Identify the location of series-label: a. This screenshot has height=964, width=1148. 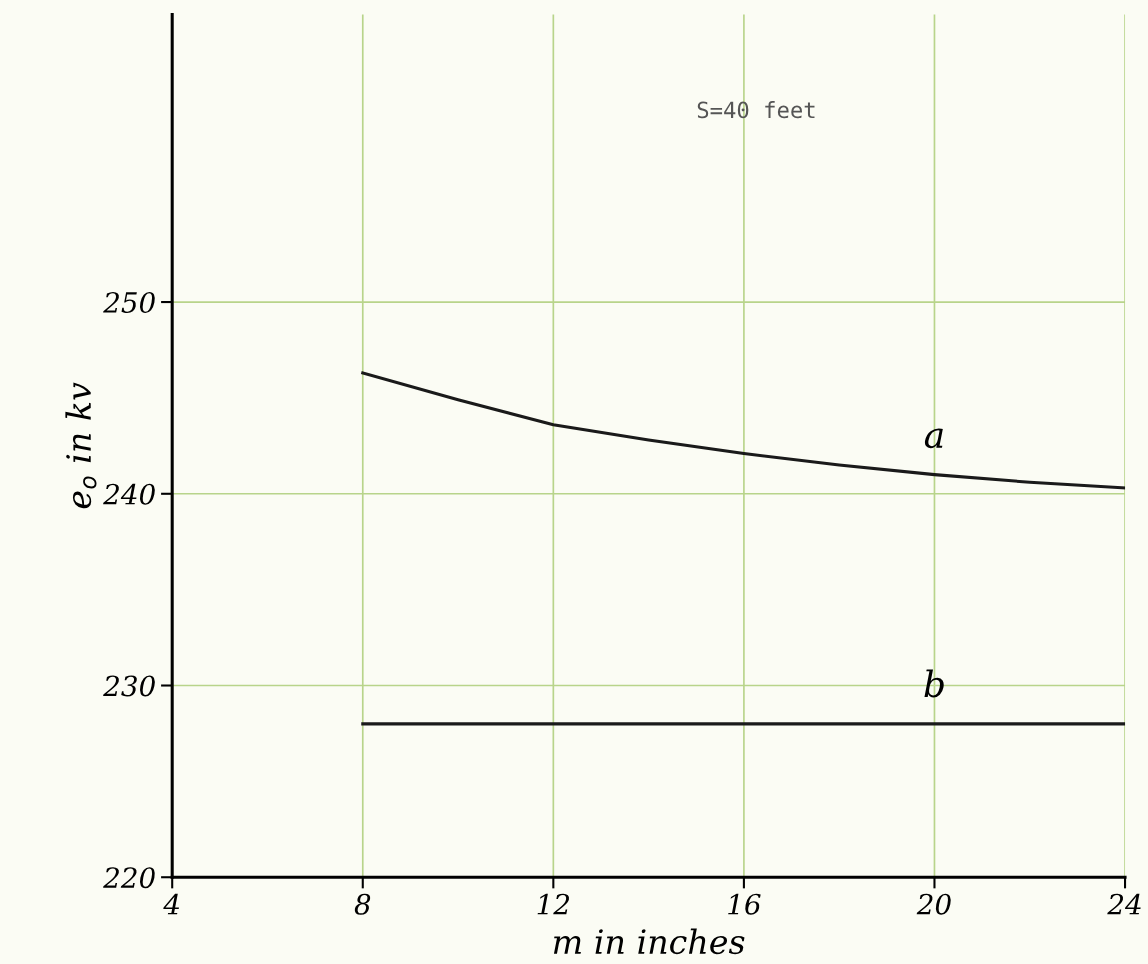
(933, 438).